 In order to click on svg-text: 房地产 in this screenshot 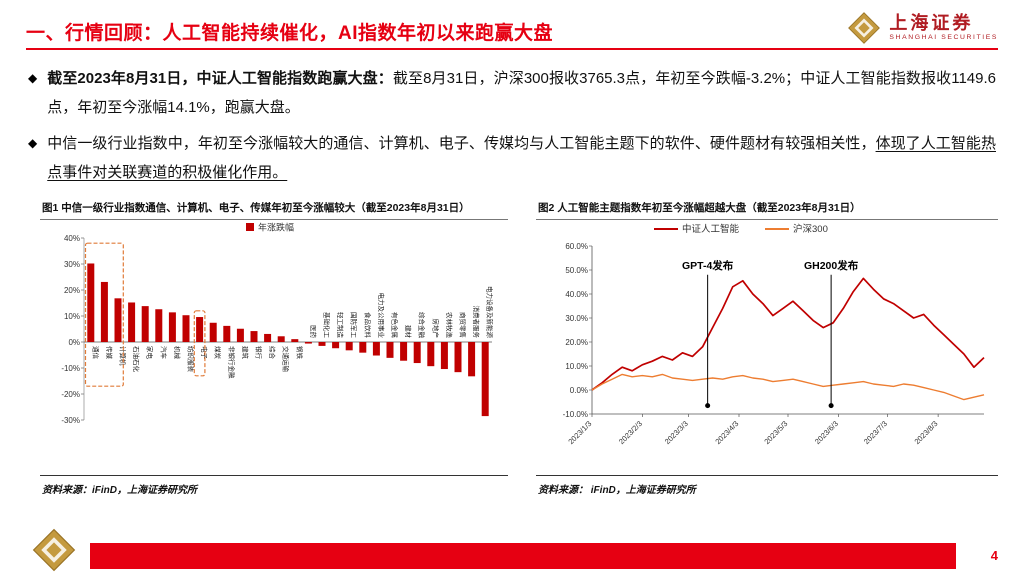, I will do `click(435, 329)`.